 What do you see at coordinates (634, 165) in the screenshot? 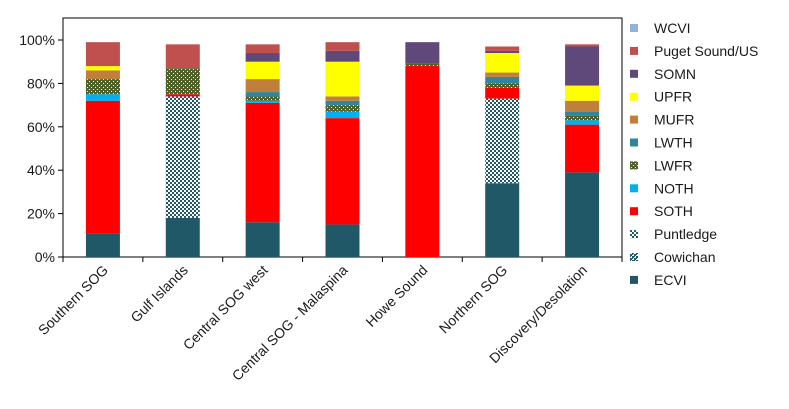
I see `legend-swatch-lwfr` at bounding box center [634, 165].